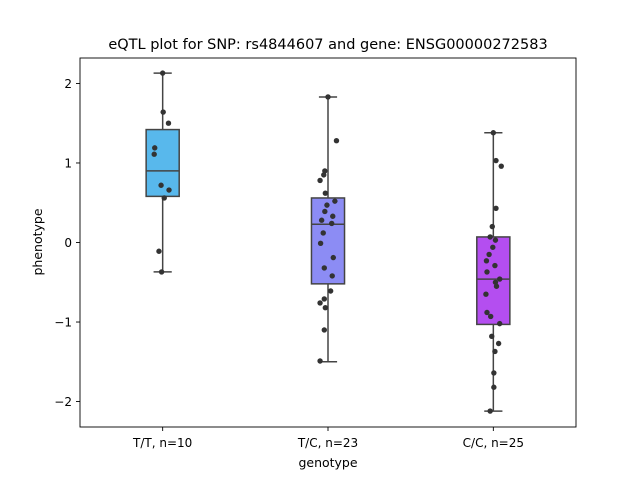 The width and height of the screenshot is (640, 480). Describe the element at coordinates (493, 443) in the screenshot. I see `x-tick-label: C/C, n=25` at that location.